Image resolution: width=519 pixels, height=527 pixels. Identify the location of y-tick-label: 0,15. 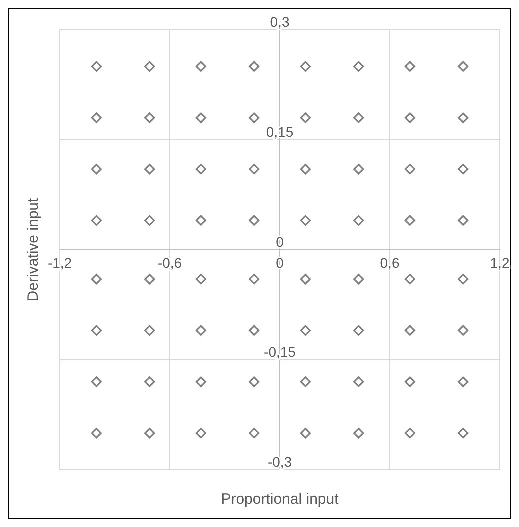
(280, 132).